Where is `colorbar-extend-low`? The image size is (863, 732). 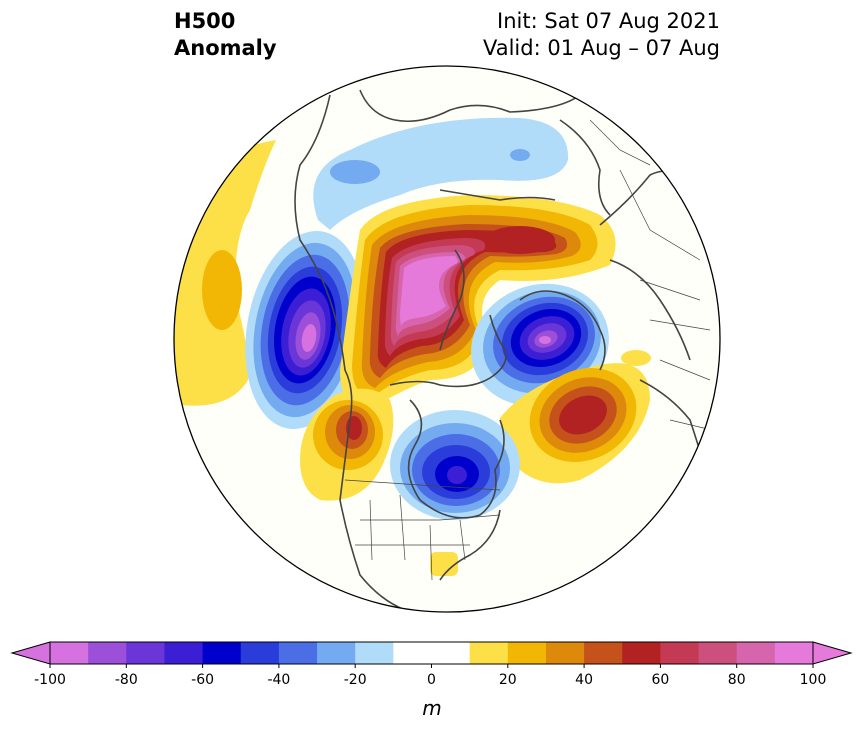
colorbar-extend-low is located at coordinates (30, 653).